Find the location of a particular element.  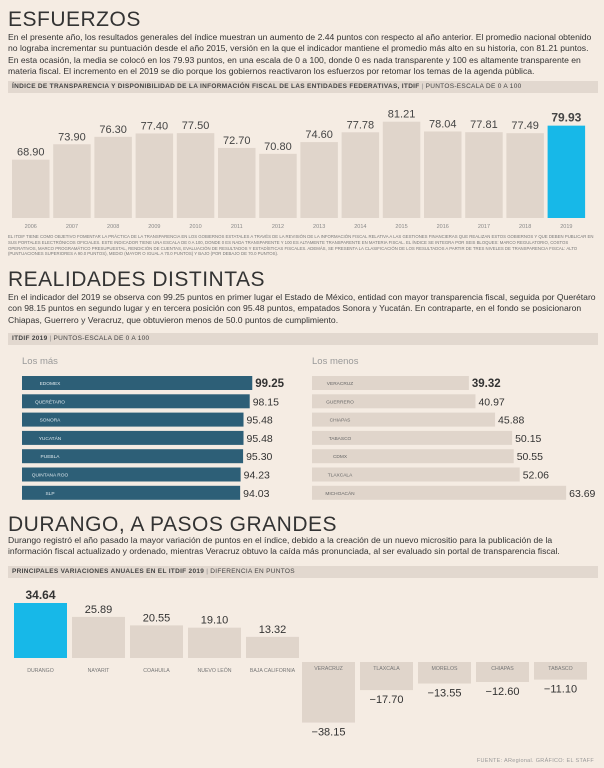

chart4-category-label-VERACRUZ: VERACRUZ is located at coordinates (328, 669).